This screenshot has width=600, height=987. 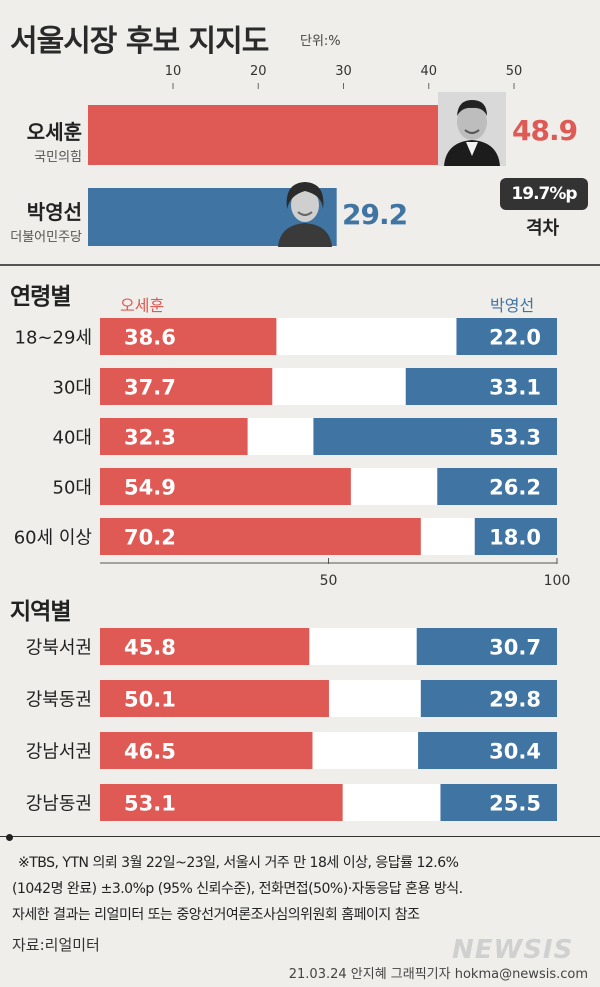 I want to click on age-value-oh: 38.6, so click(x=150, y=338).